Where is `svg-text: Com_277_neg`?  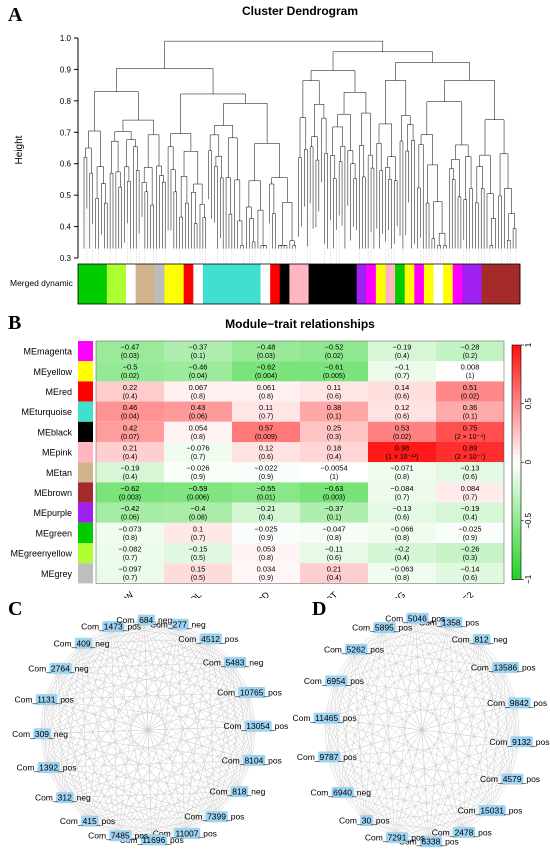 svg-text: Com_277_neg is located at coordinates (178, 624).